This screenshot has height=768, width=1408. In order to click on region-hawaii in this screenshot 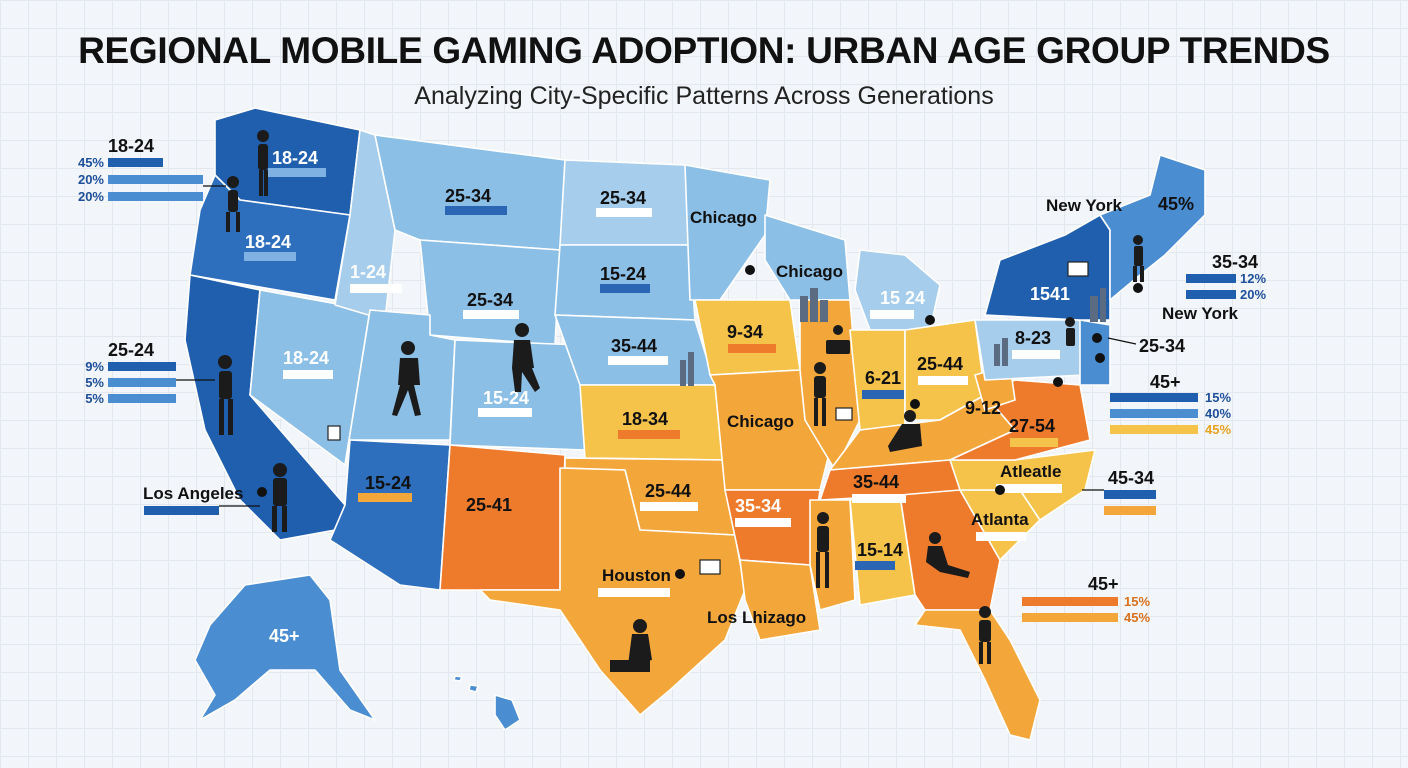, I will do `click(507, 712)`.